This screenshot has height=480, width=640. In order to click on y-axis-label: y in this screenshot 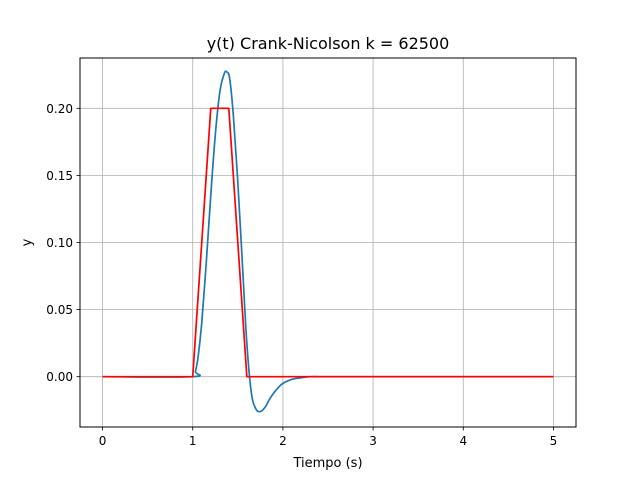, I will do `click(27, 242)`.